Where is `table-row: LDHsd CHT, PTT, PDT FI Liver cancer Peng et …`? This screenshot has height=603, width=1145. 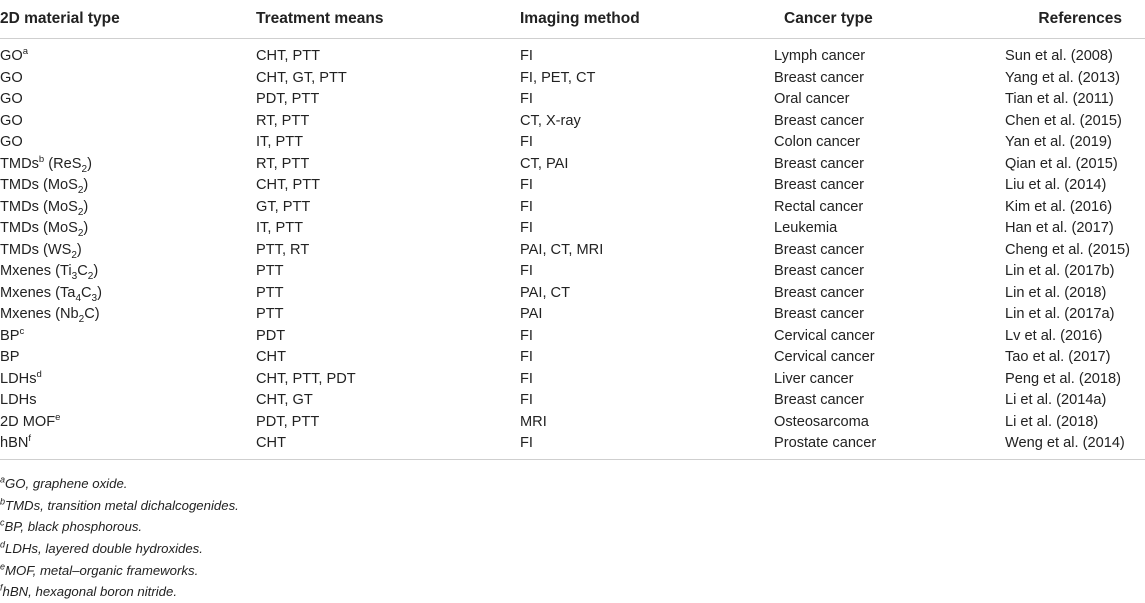
table-row: LDHsd CHT, PTT, PDT FI Liver cancer Peng et … is located at coordinates (572, 380).